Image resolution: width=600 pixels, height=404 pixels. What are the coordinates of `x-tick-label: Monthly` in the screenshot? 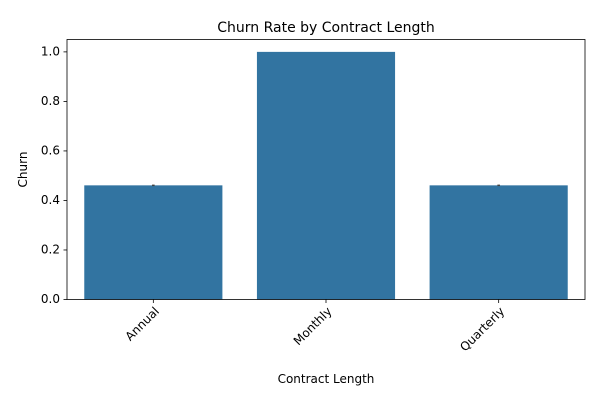 It's located at (313, 326).